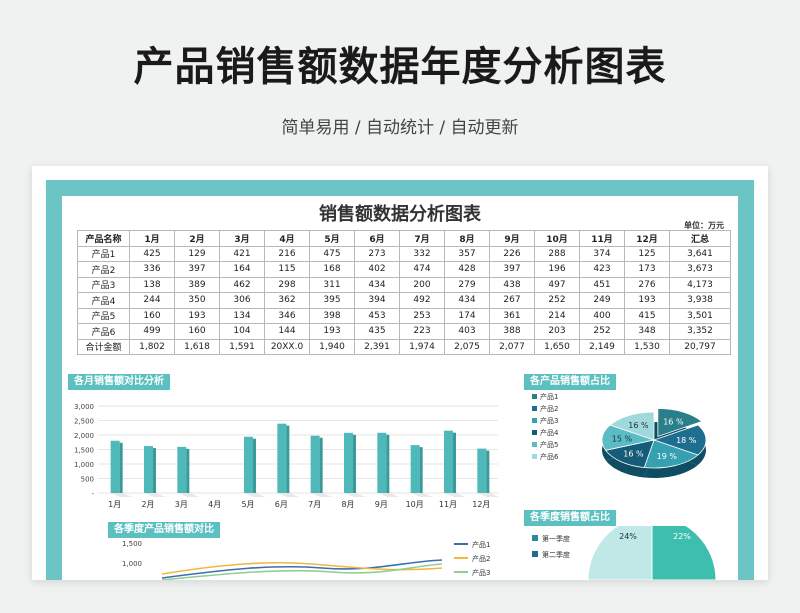 The width and height of the screenshot is (800, 613). I want to click on bar-side, so click(388, 463).